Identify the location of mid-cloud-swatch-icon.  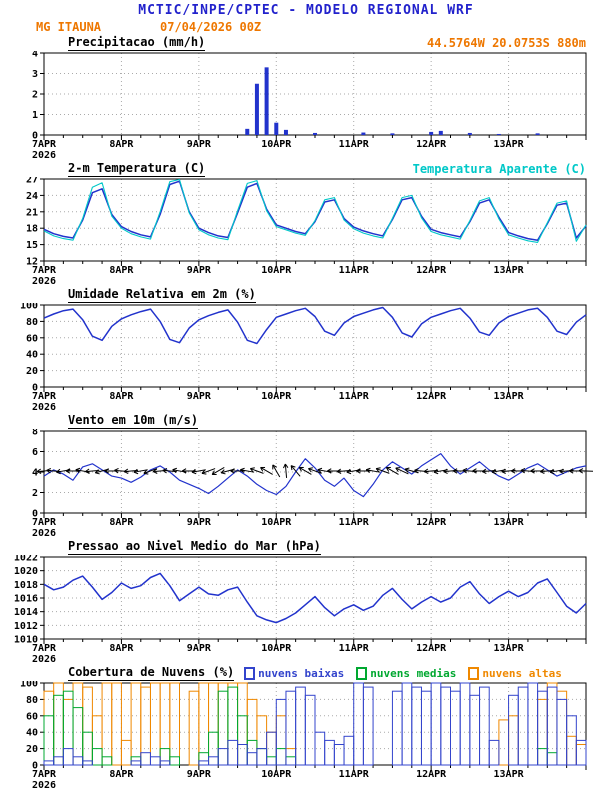
(362, 673).